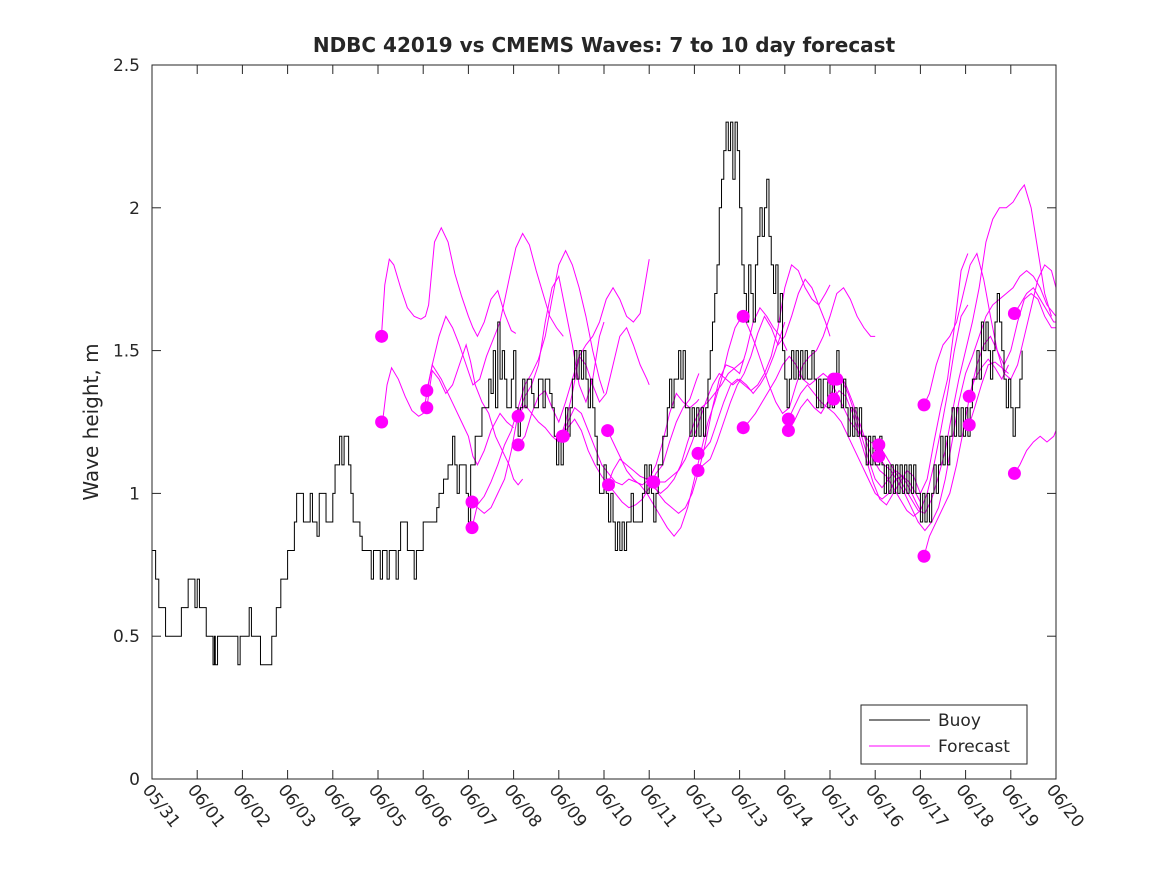  I want to click on y-tick-label-3: 1.5, so click(126, 352).